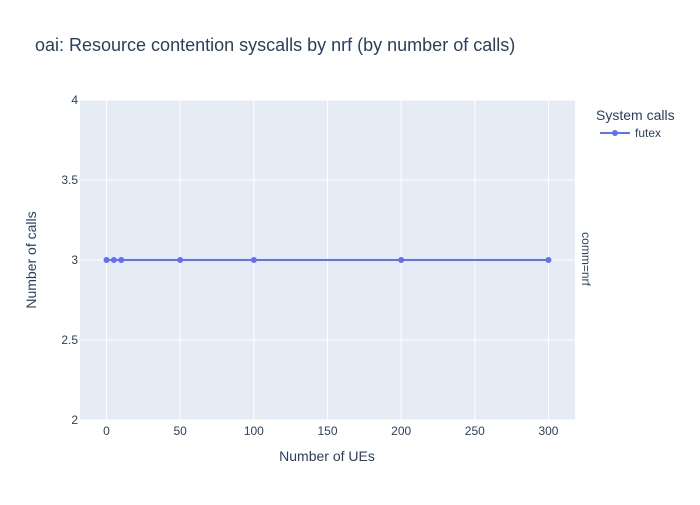  Describe the element at coordinates (630, 133) in the screenshot. I see `legend-item-futex: futex` at that location.